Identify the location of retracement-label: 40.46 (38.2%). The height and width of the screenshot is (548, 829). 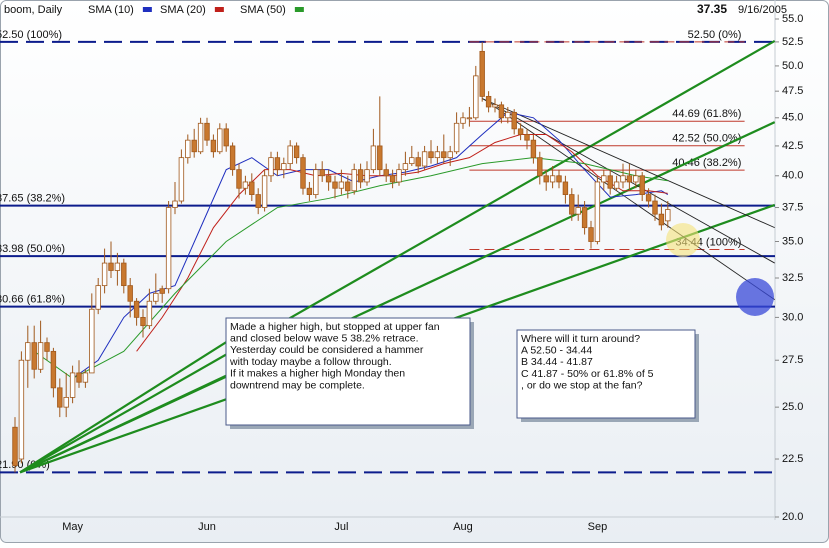
(706, 163).